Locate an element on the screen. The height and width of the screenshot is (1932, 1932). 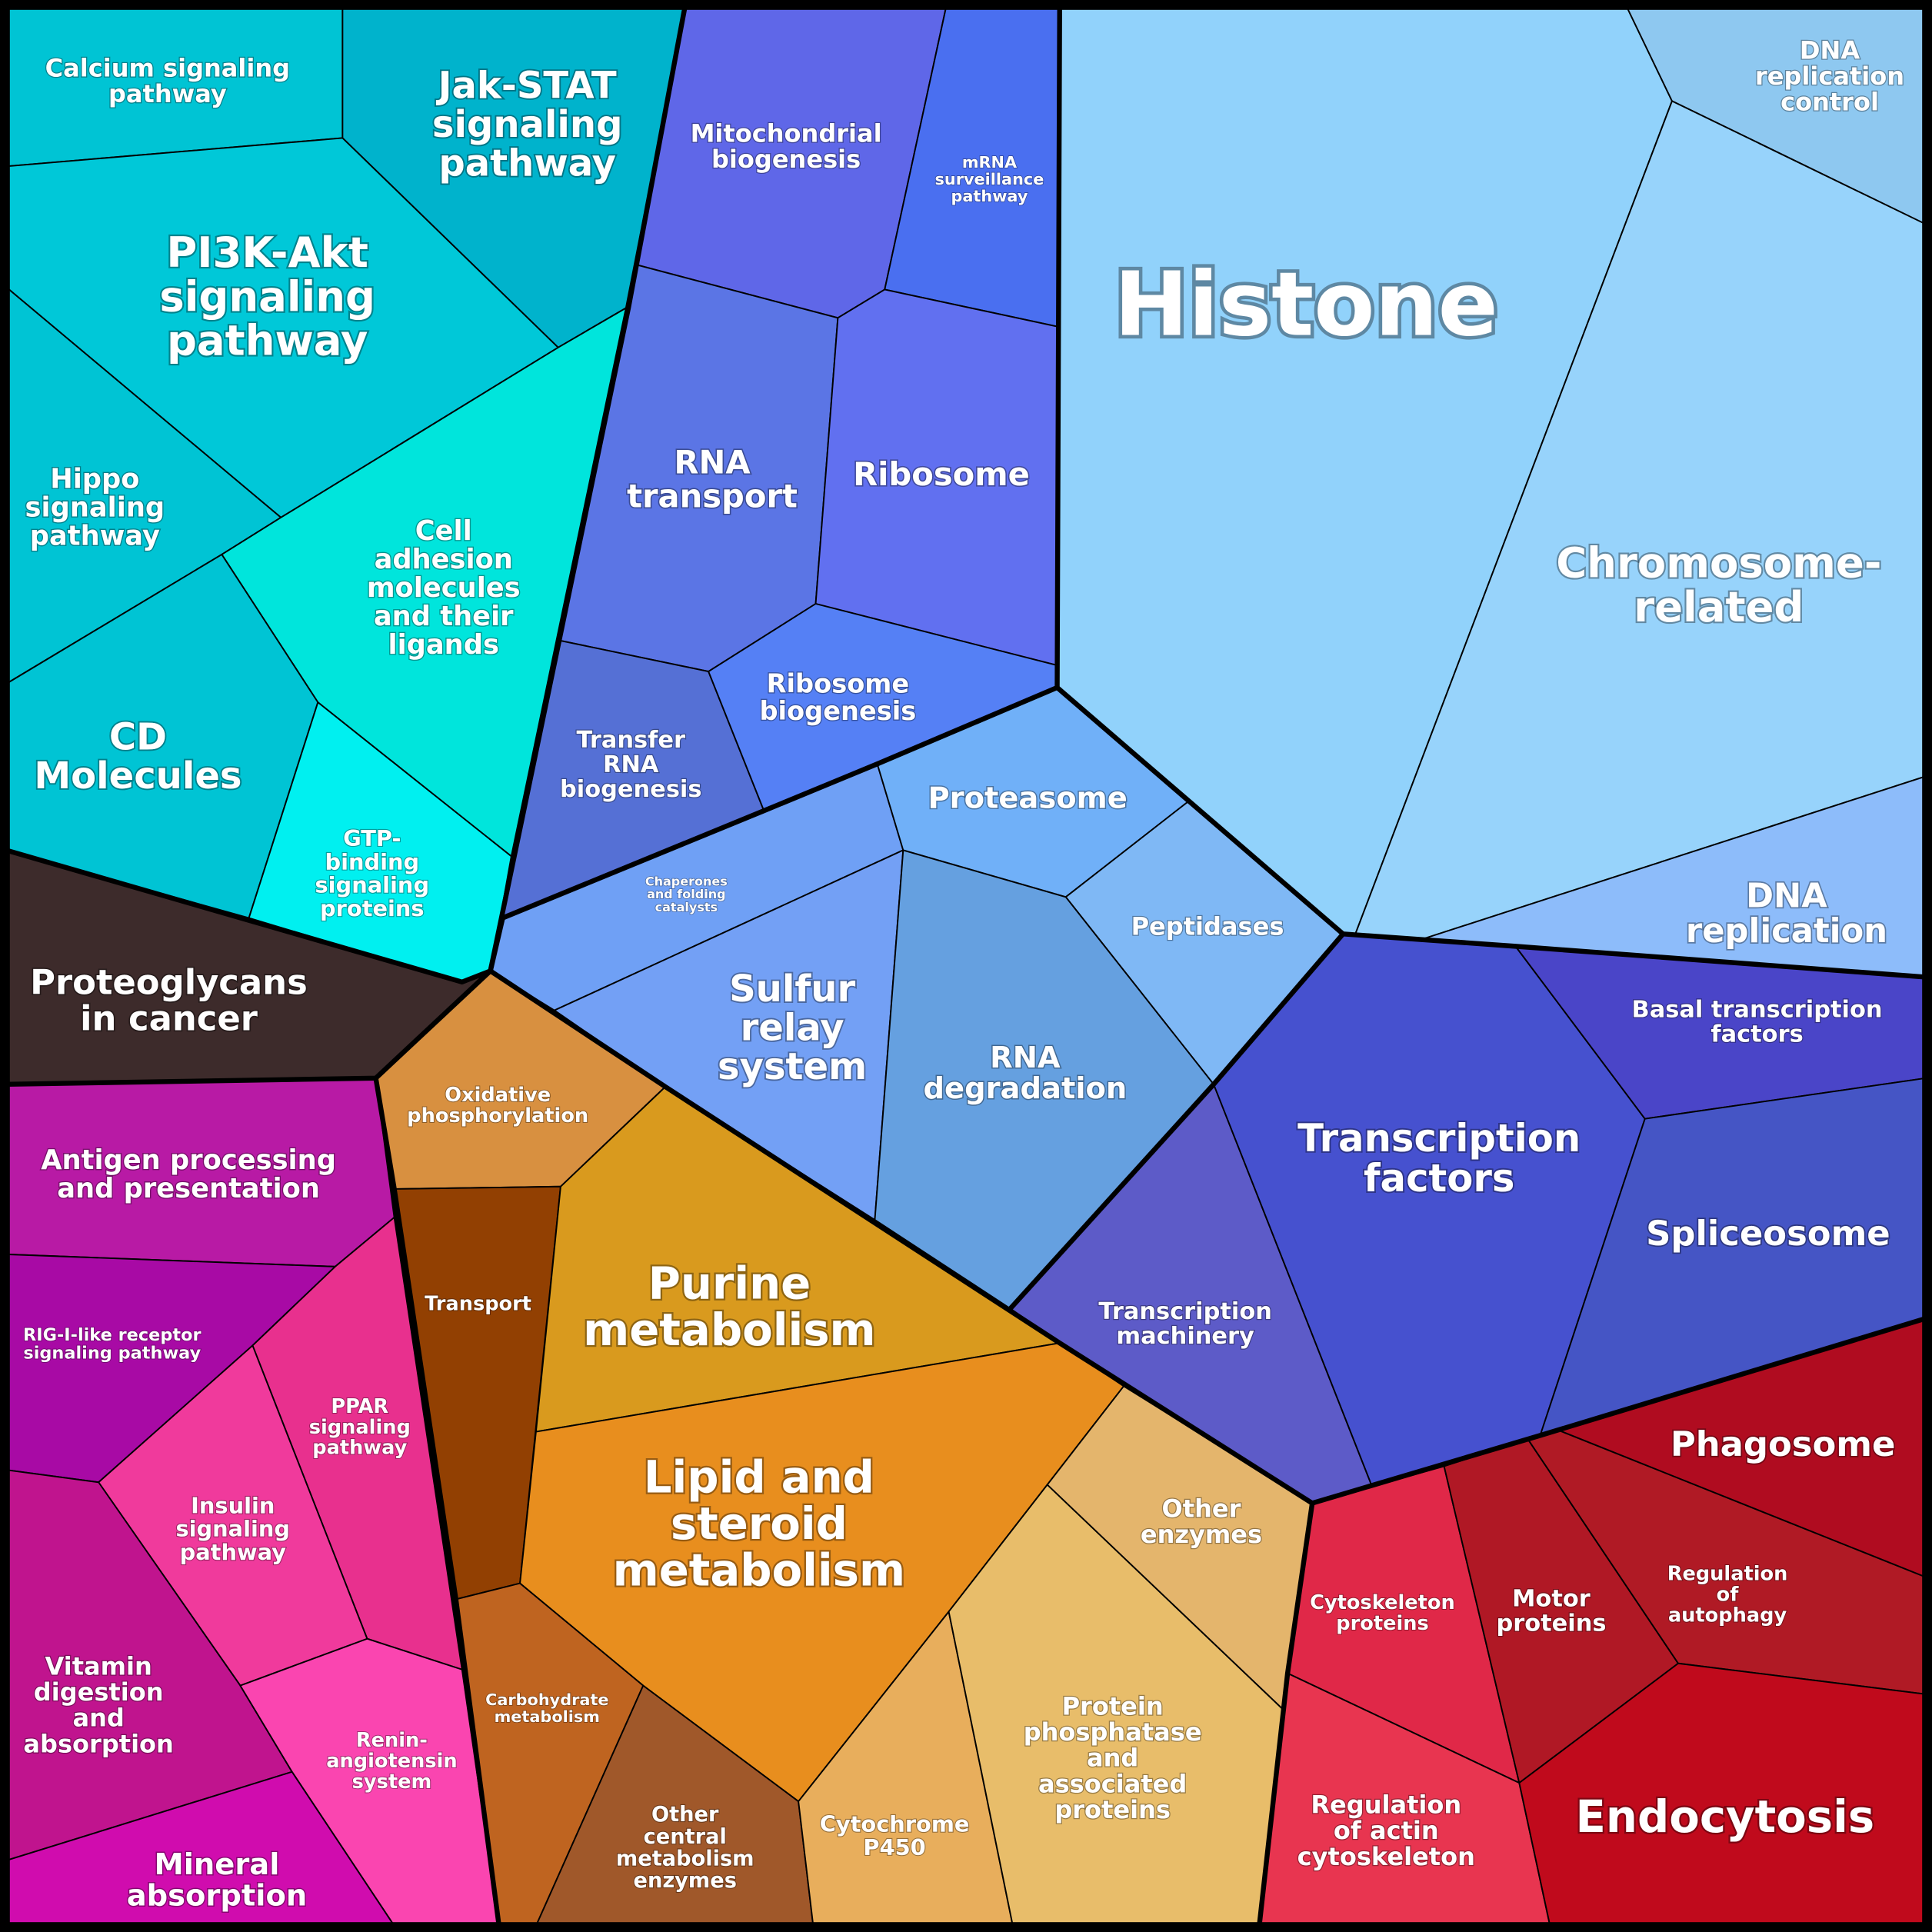
label-line: enzymes is located at coordinates (1201, 1534).